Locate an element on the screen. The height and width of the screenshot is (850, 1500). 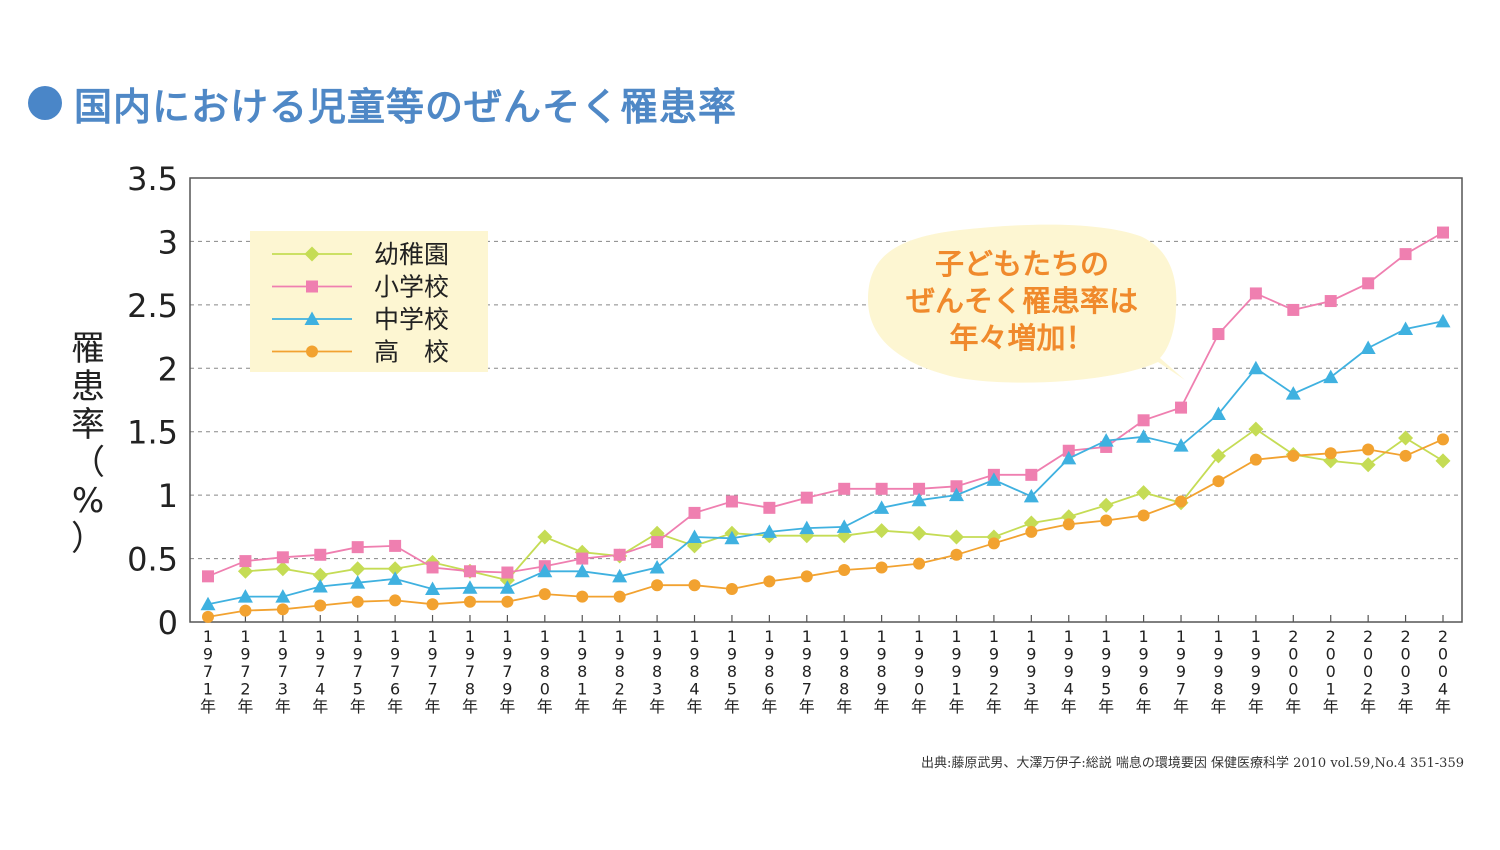
legend-label: 高 校 is located at coordinates (411, 352).